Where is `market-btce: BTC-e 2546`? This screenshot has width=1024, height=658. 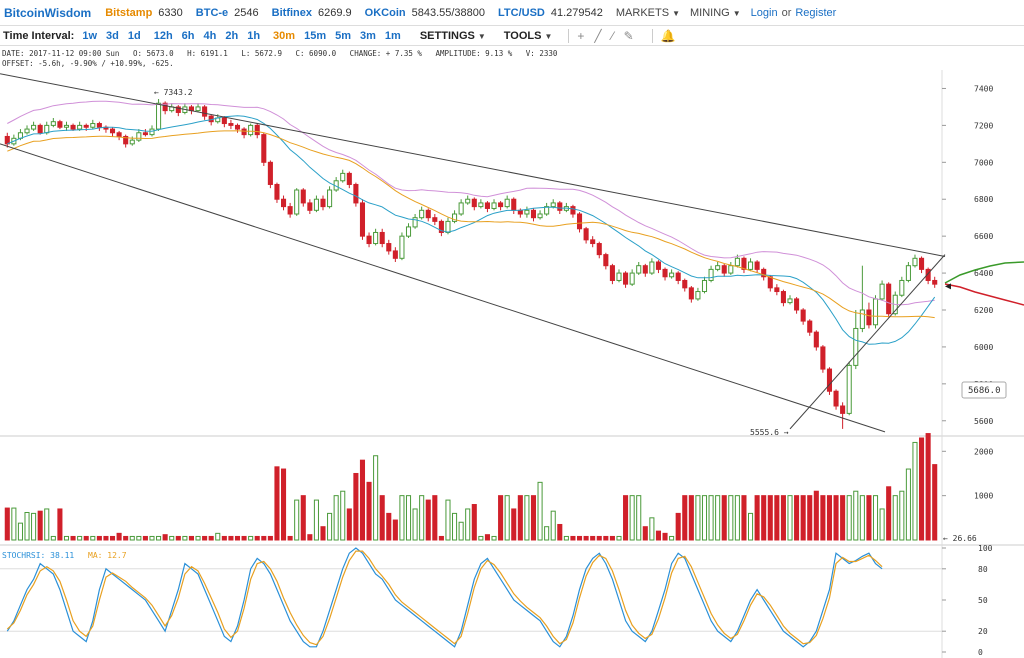
market-btce: BTC-e 2546 is located at coordinates (227, 13).